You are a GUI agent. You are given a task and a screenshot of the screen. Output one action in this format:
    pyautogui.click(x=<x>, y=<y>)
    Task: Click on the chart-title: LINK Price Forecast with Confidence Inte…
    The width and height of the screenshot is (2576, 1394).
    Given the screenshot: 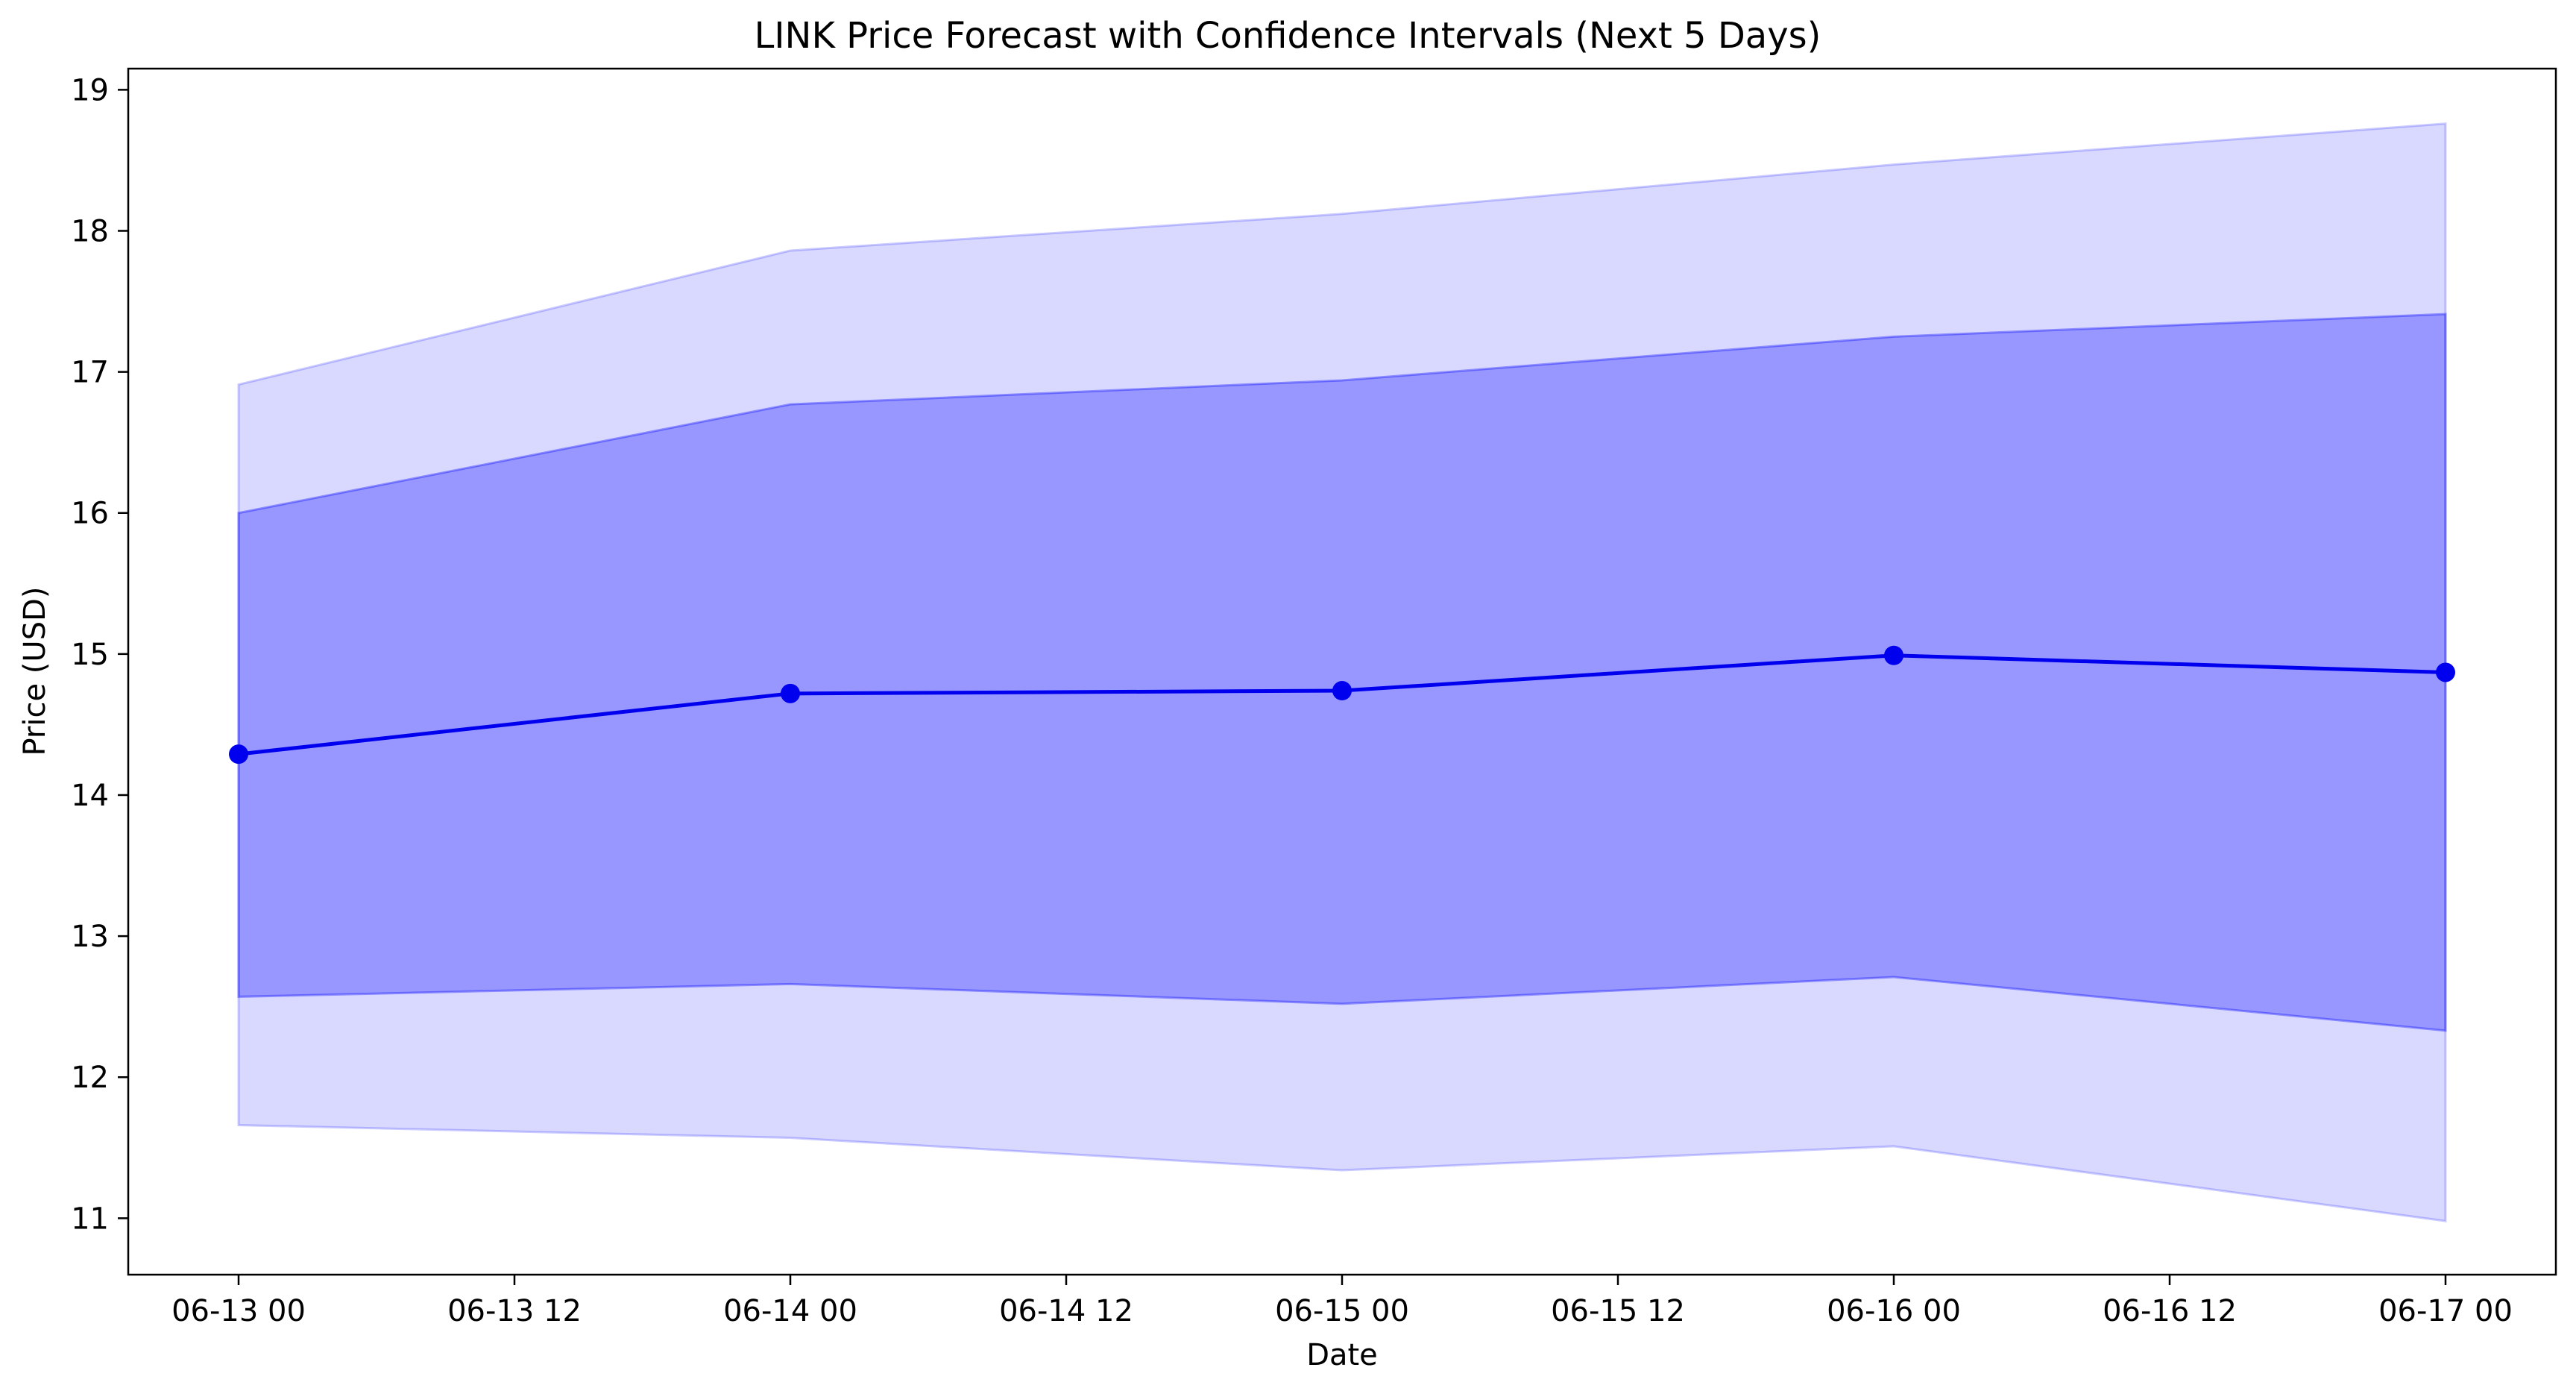 What is the action you would take?
    pyautogui.click(x=1288, y=36)
    